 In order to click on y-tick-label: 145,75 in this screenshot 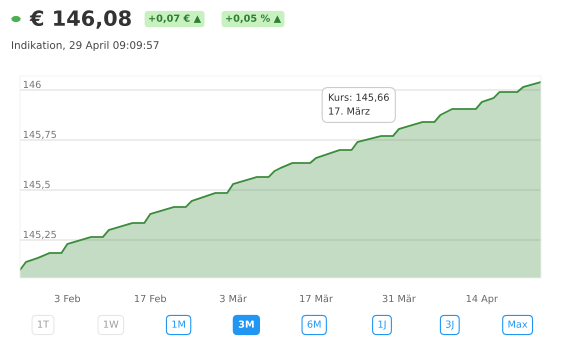, I will do `click(40, 135)`.